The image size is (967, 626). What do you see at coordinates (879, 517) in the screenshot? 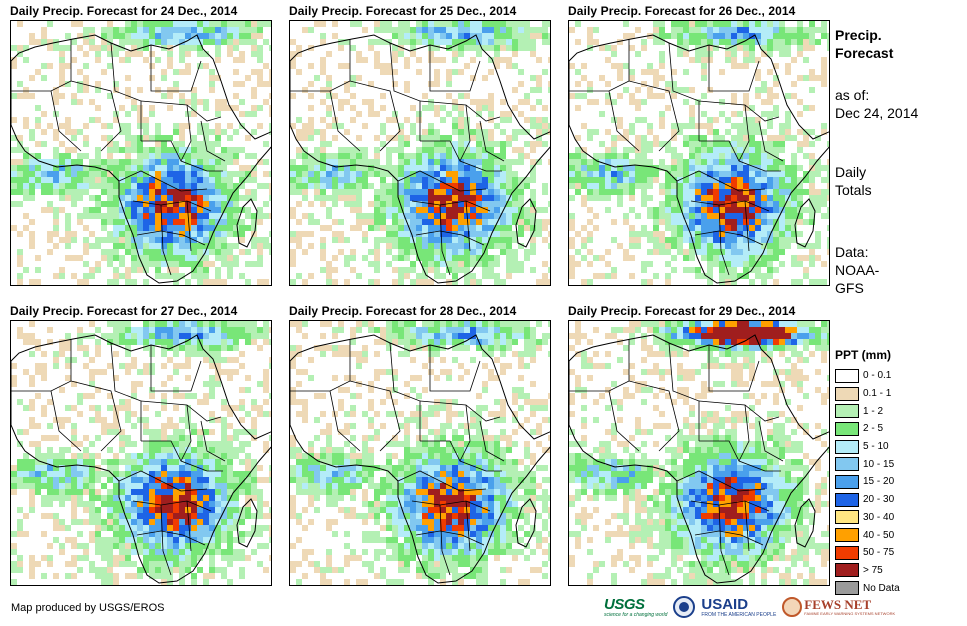
I see `legend-label: 30 - 40` at bounding box center [879, 517].